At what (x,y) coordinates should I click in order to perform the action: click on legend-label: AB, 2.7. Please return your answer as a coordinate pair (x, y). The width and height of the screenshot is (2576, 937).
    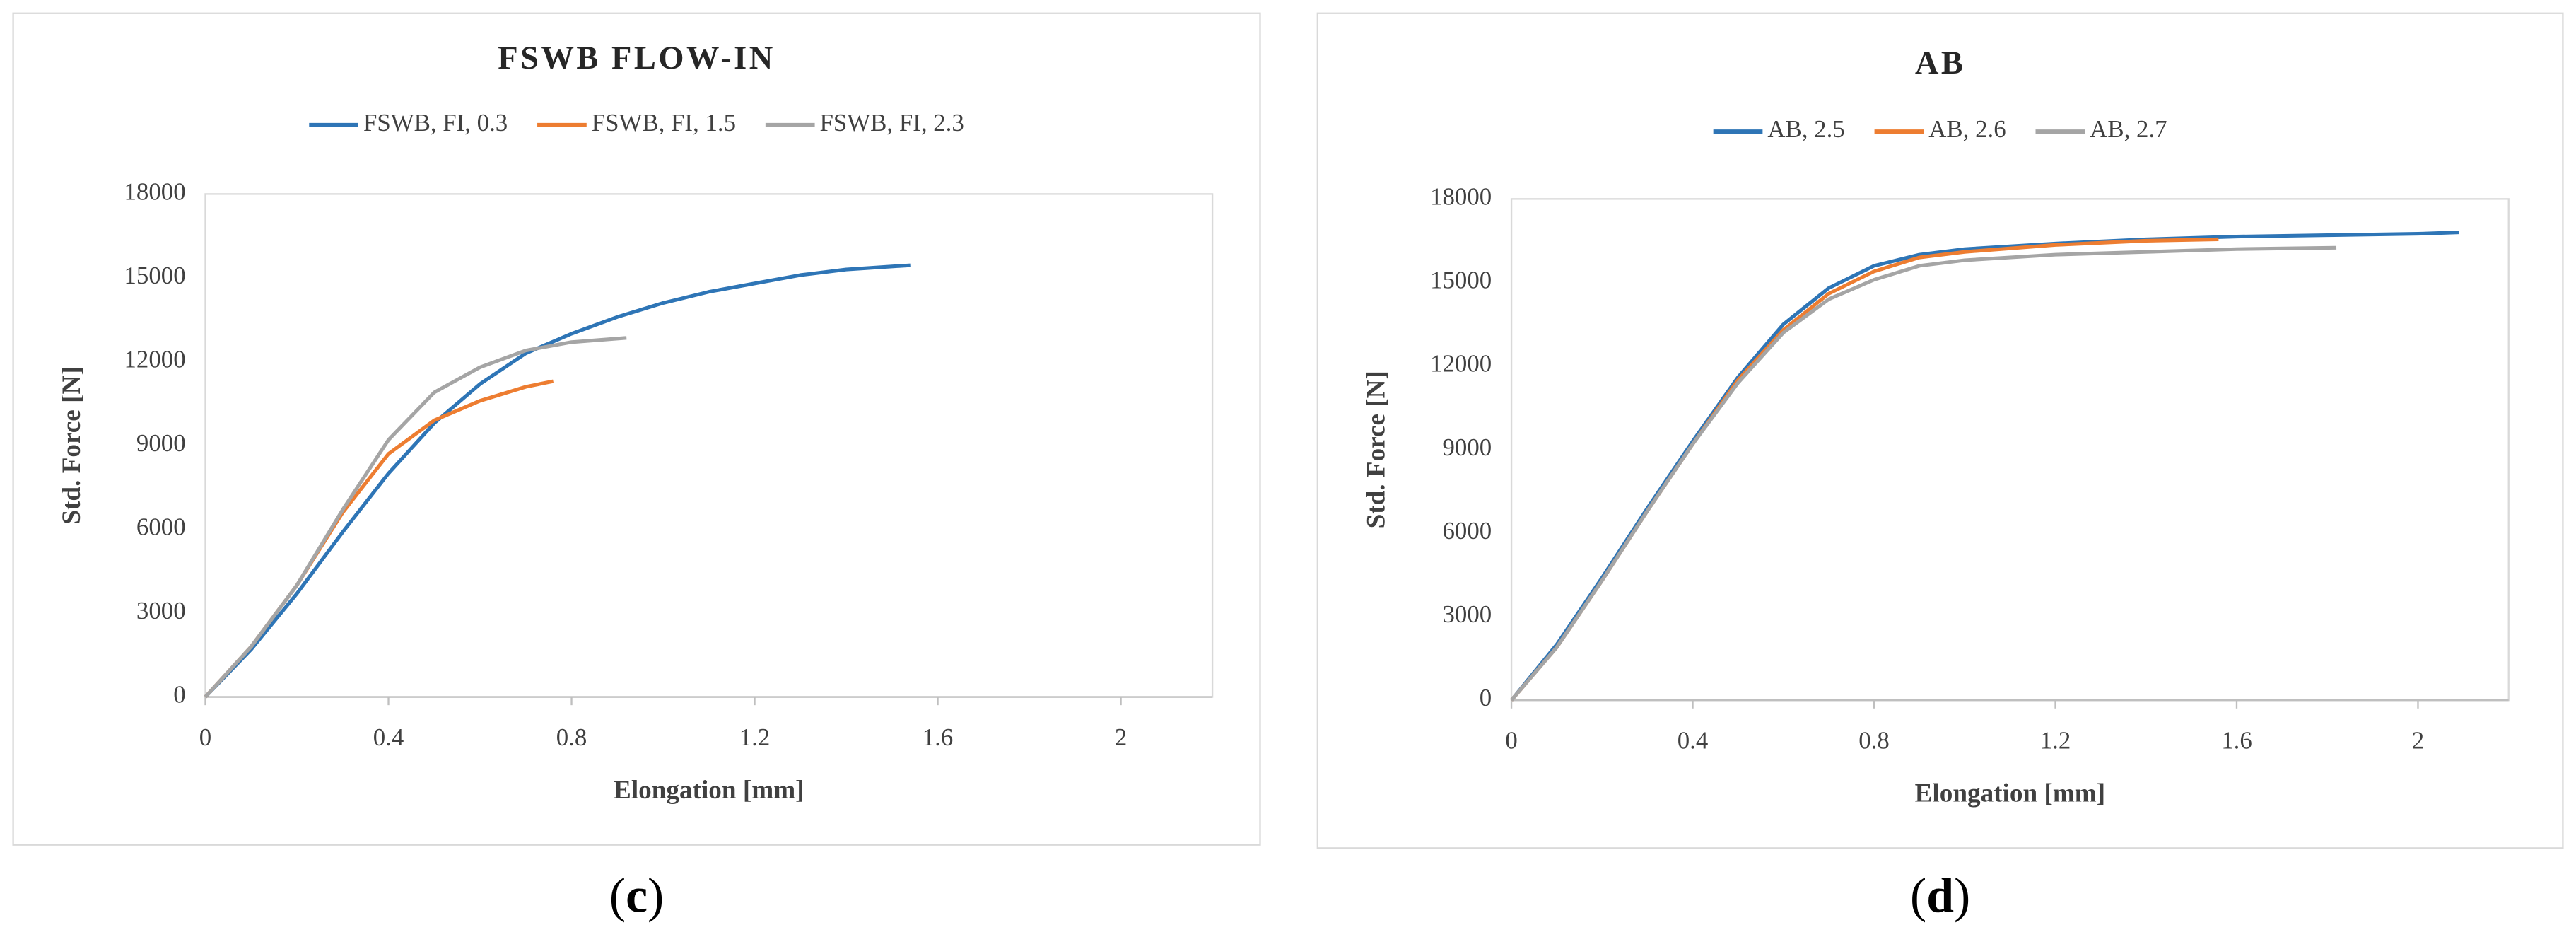
    Looking at the image, I should click on (2128, 129).